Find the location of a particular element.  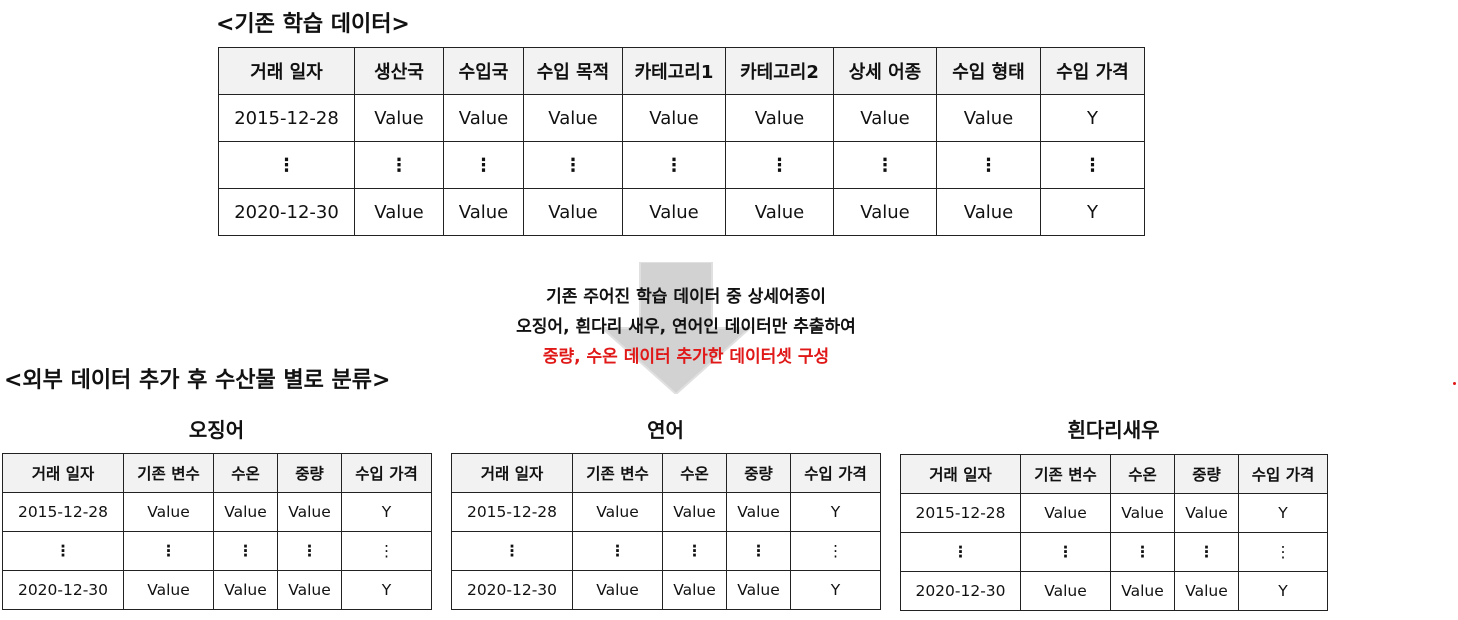

header-cell: 카테고리2 is located at coordinates (779, 71).